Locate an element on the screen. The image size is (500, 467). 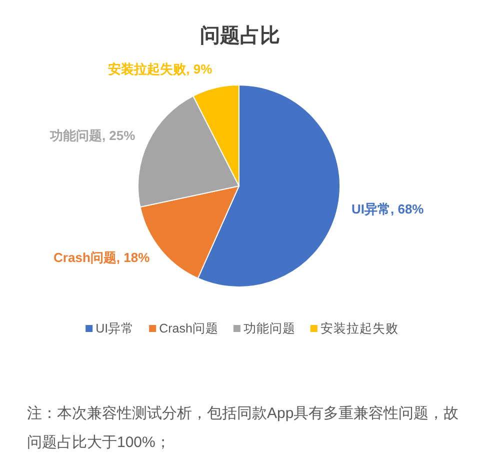
legend-label: Crash问题 is located at coordinates (188, 328).